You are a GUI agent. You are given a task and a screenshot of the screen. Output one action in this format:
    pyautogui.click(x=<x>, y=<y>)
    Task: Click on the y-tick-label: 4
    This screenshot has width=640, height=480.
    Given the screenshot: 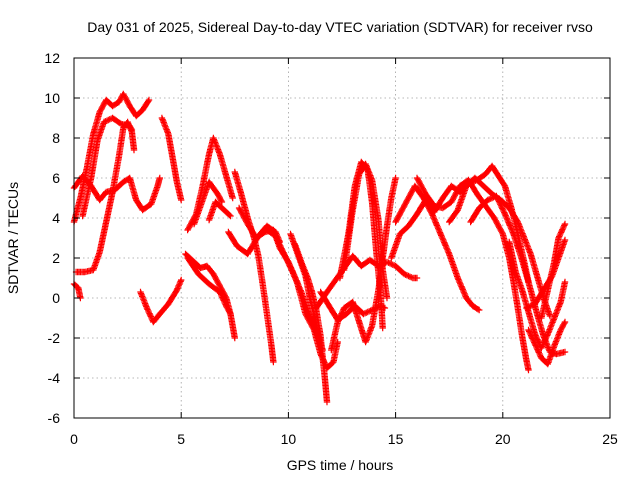 What is the action you would take?
    pyautogui.click(x=56, y=218)
    